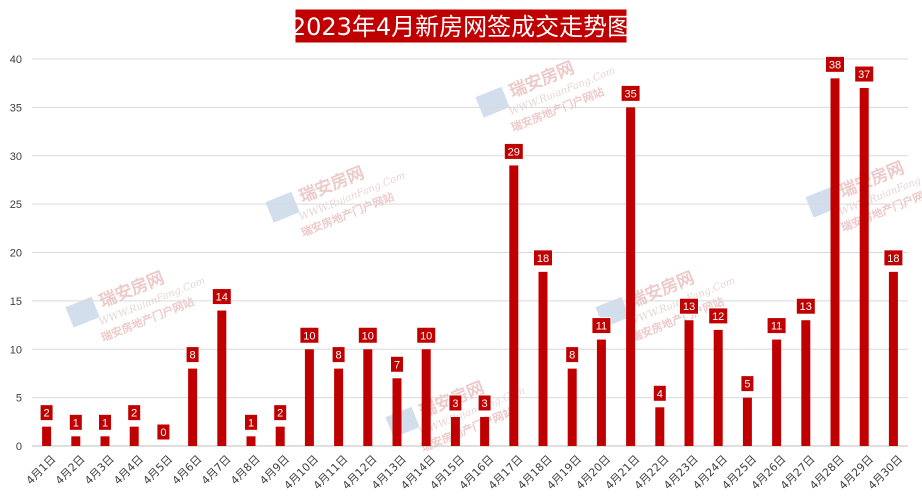  I want to click on data-label: 38, so click(835, 65).